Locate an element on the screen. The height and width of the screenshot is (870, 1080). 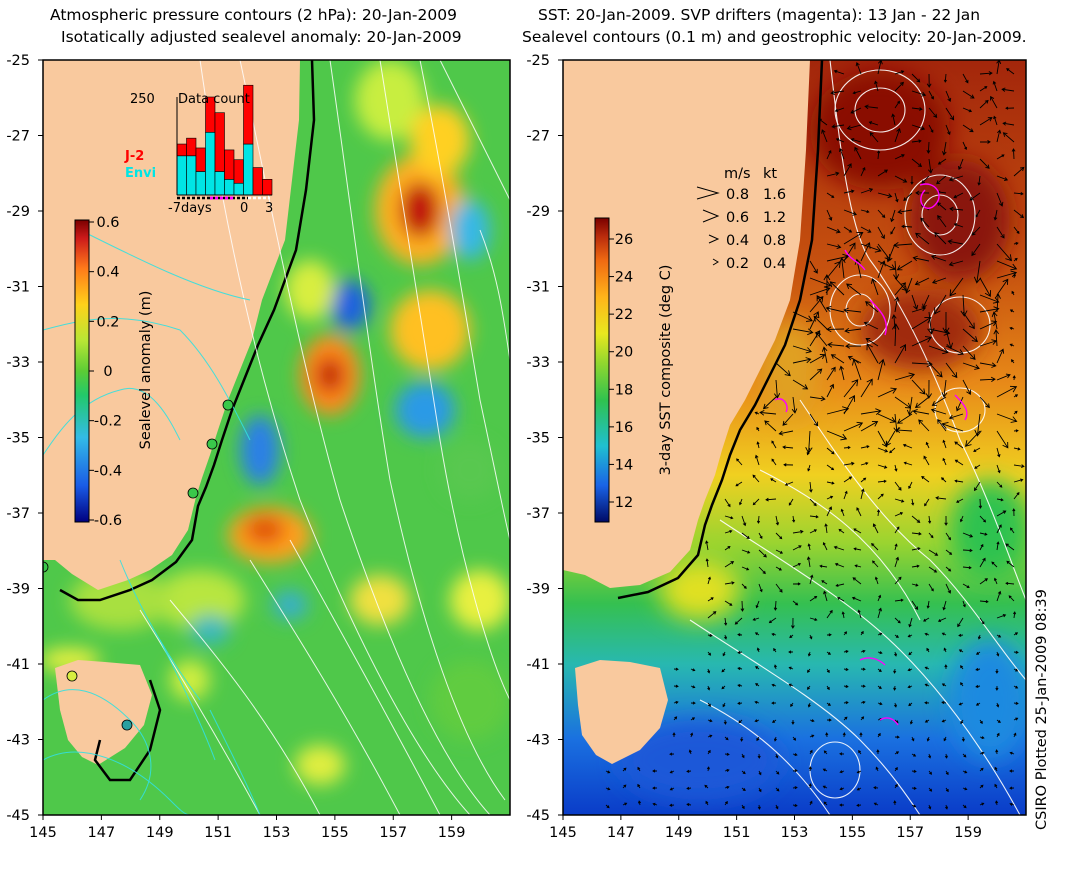
inset-legend-j2: J-2 is located at coordinates (134, 156).